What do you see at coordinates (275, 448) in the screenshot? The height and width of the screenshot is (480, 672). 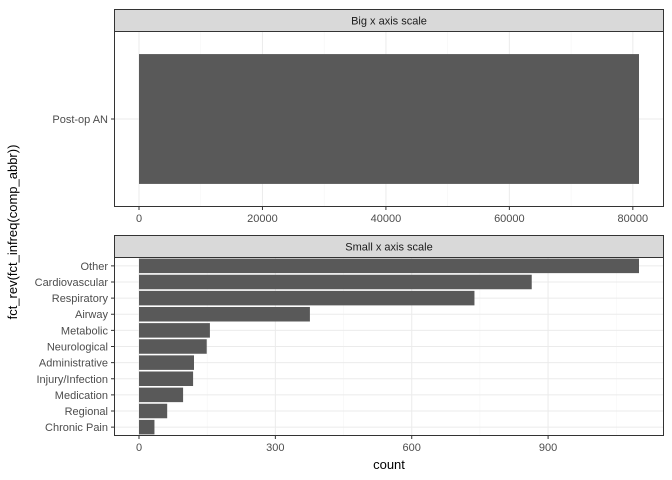 I see `x-tick-label: 300` at bounding box center [275, 448].